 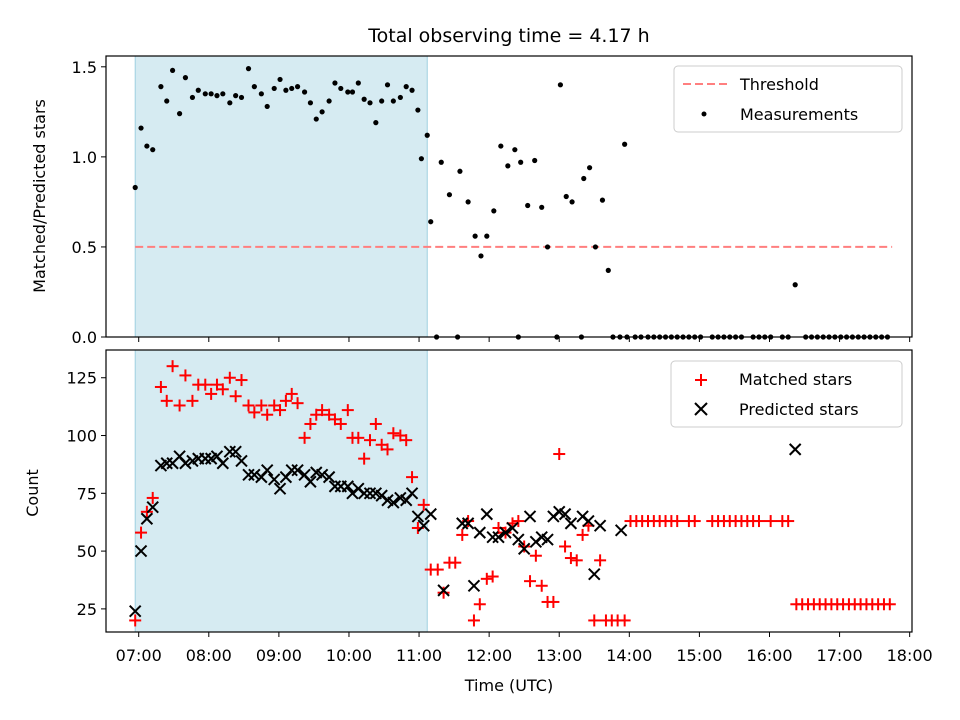 What do you see at coordinates (508, 685) in the screenshot?
I see `x-axis-label: Time (UTC)` at bounding box center [508, 685].